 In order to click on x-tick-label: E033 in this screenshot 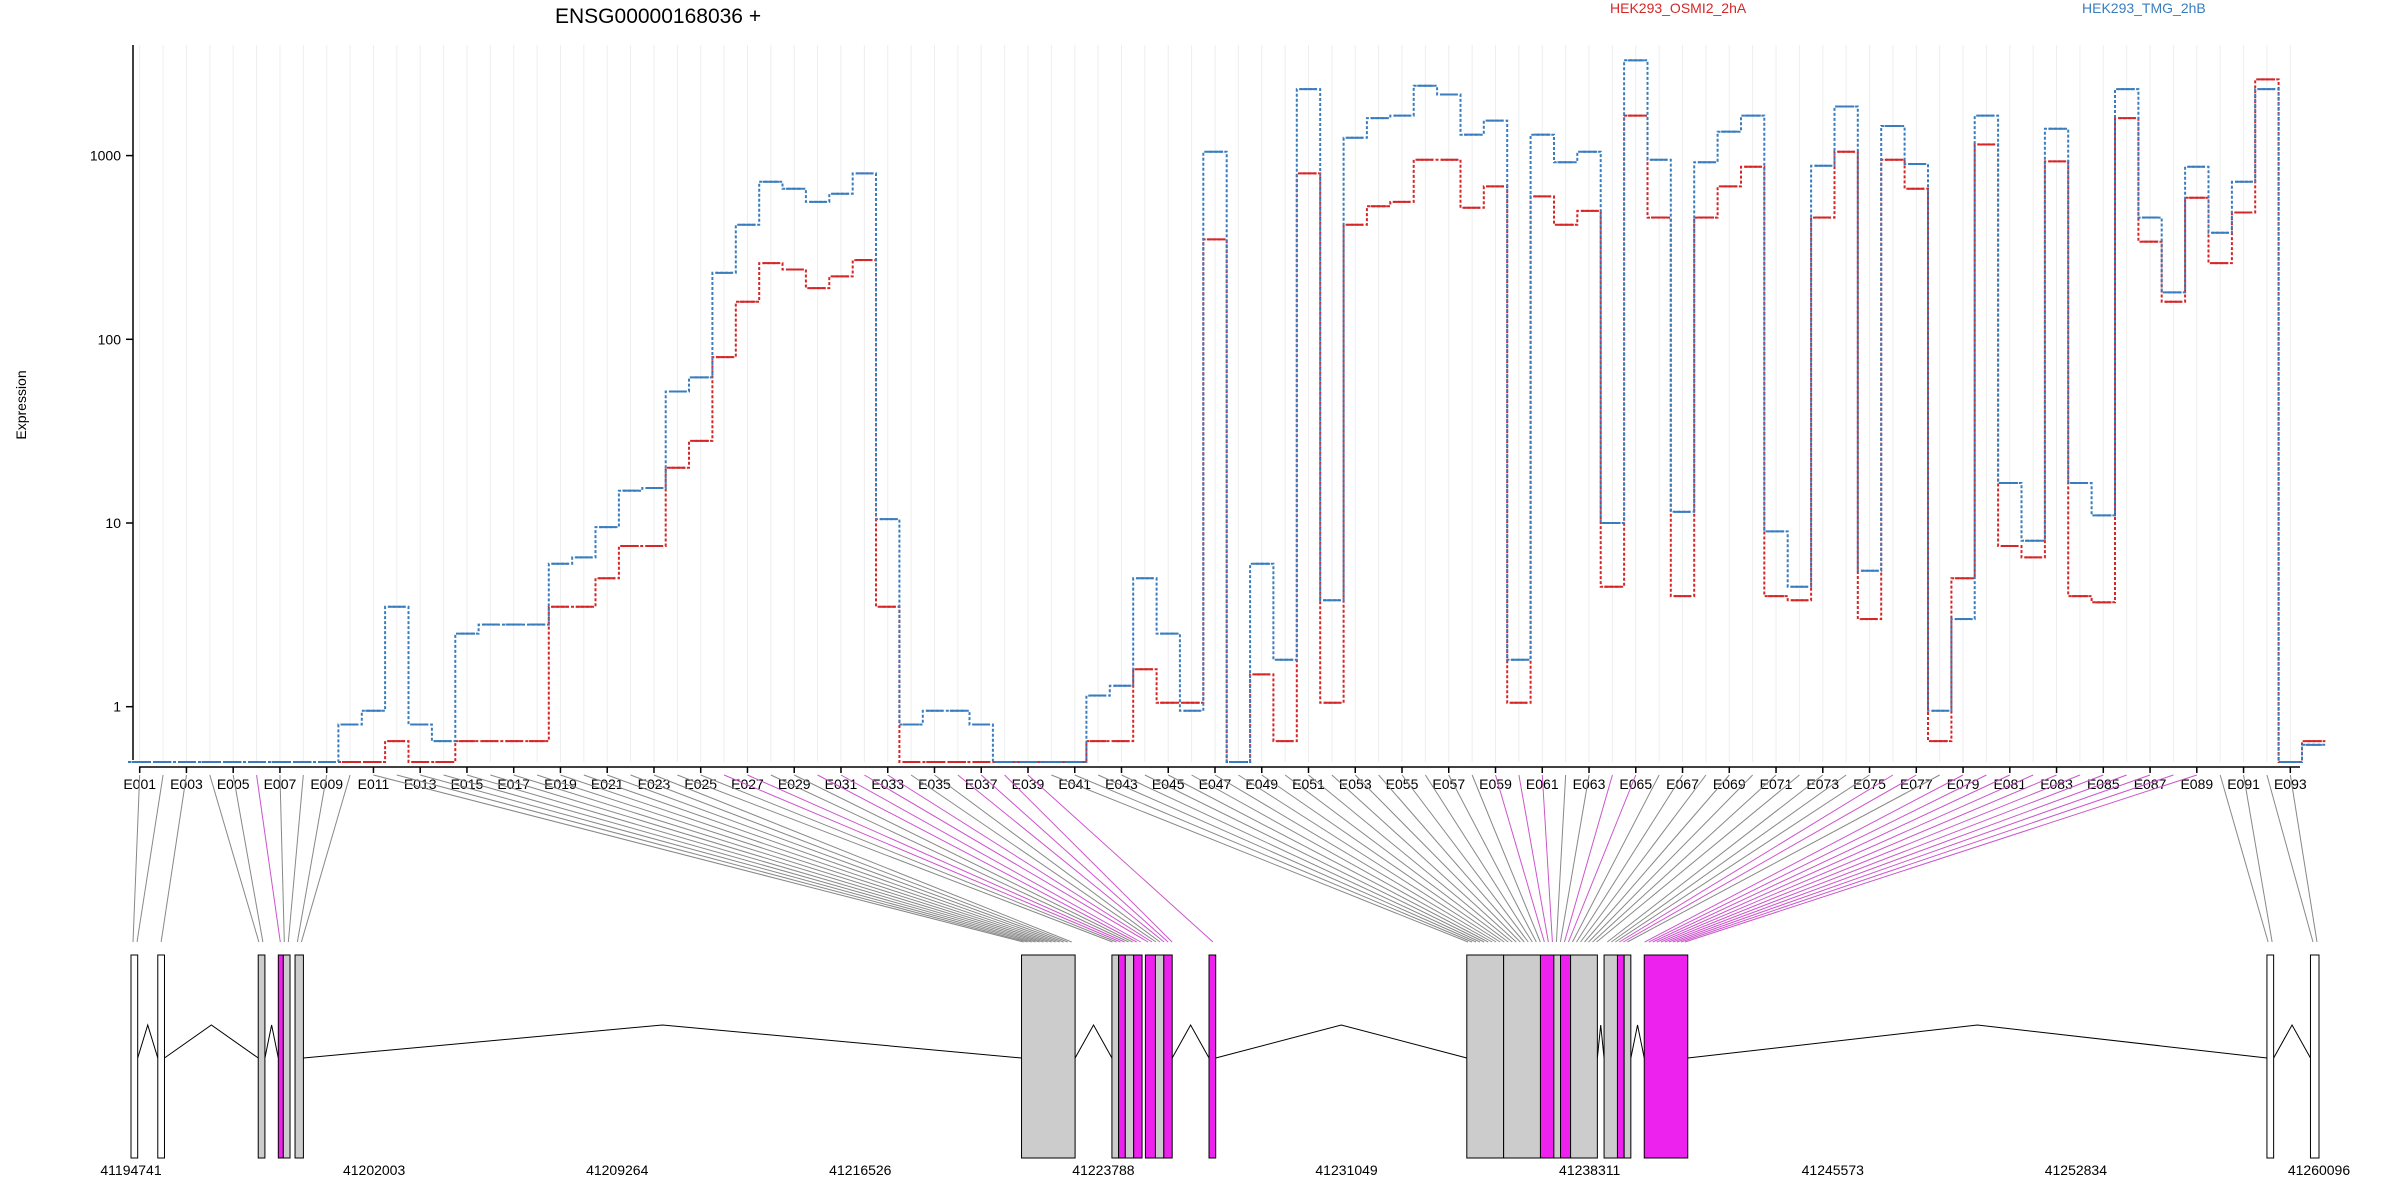, I will do `click(887, 784)`.